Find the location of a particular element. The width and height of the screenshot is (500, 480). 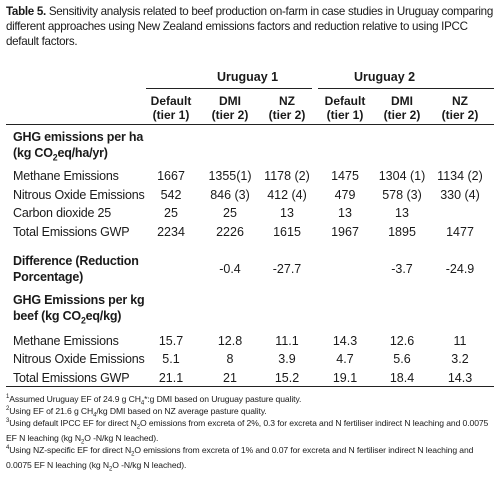

table-cell: -27.7 is located at coordinates (287, 269).